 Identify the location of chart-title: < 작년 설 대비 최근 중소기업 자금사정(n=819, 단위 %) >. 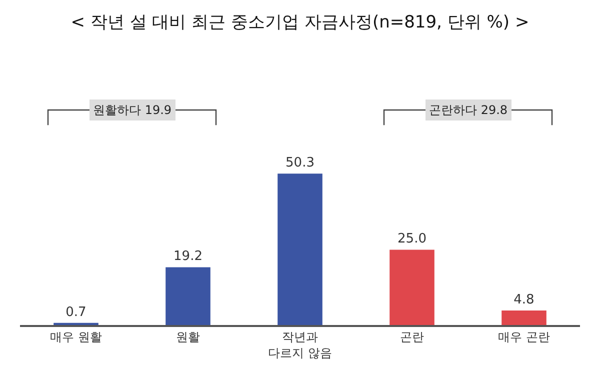
(300, 22).